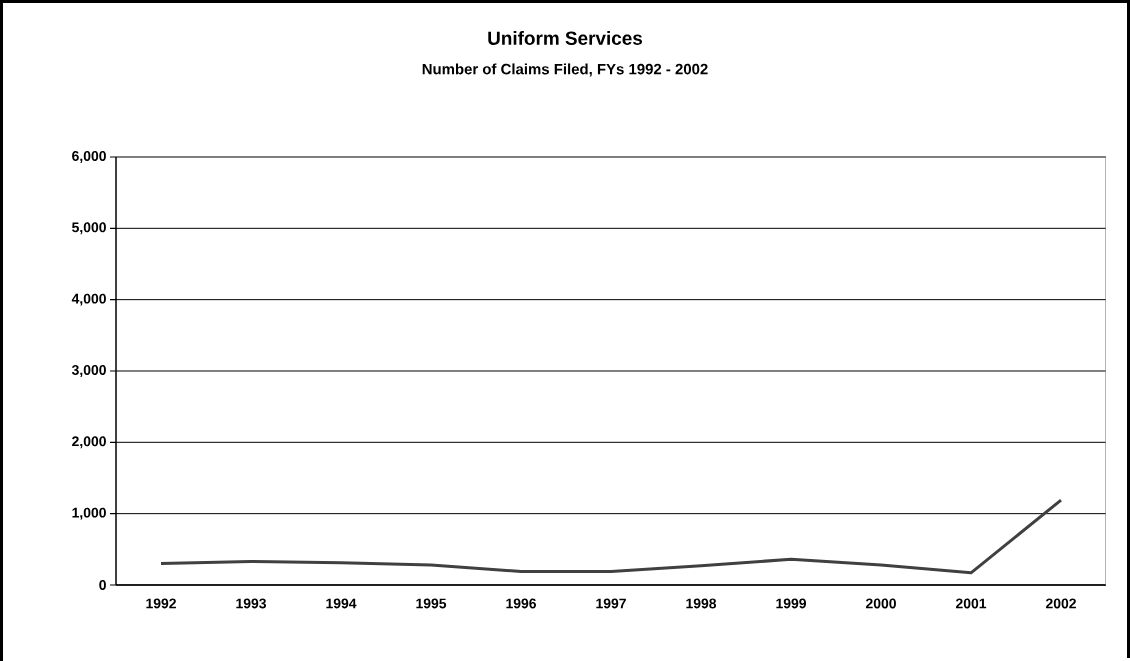 The height and width of the screenshot is (661, 1130). I want to click on y-tick-label: 0, so click(102, 585).